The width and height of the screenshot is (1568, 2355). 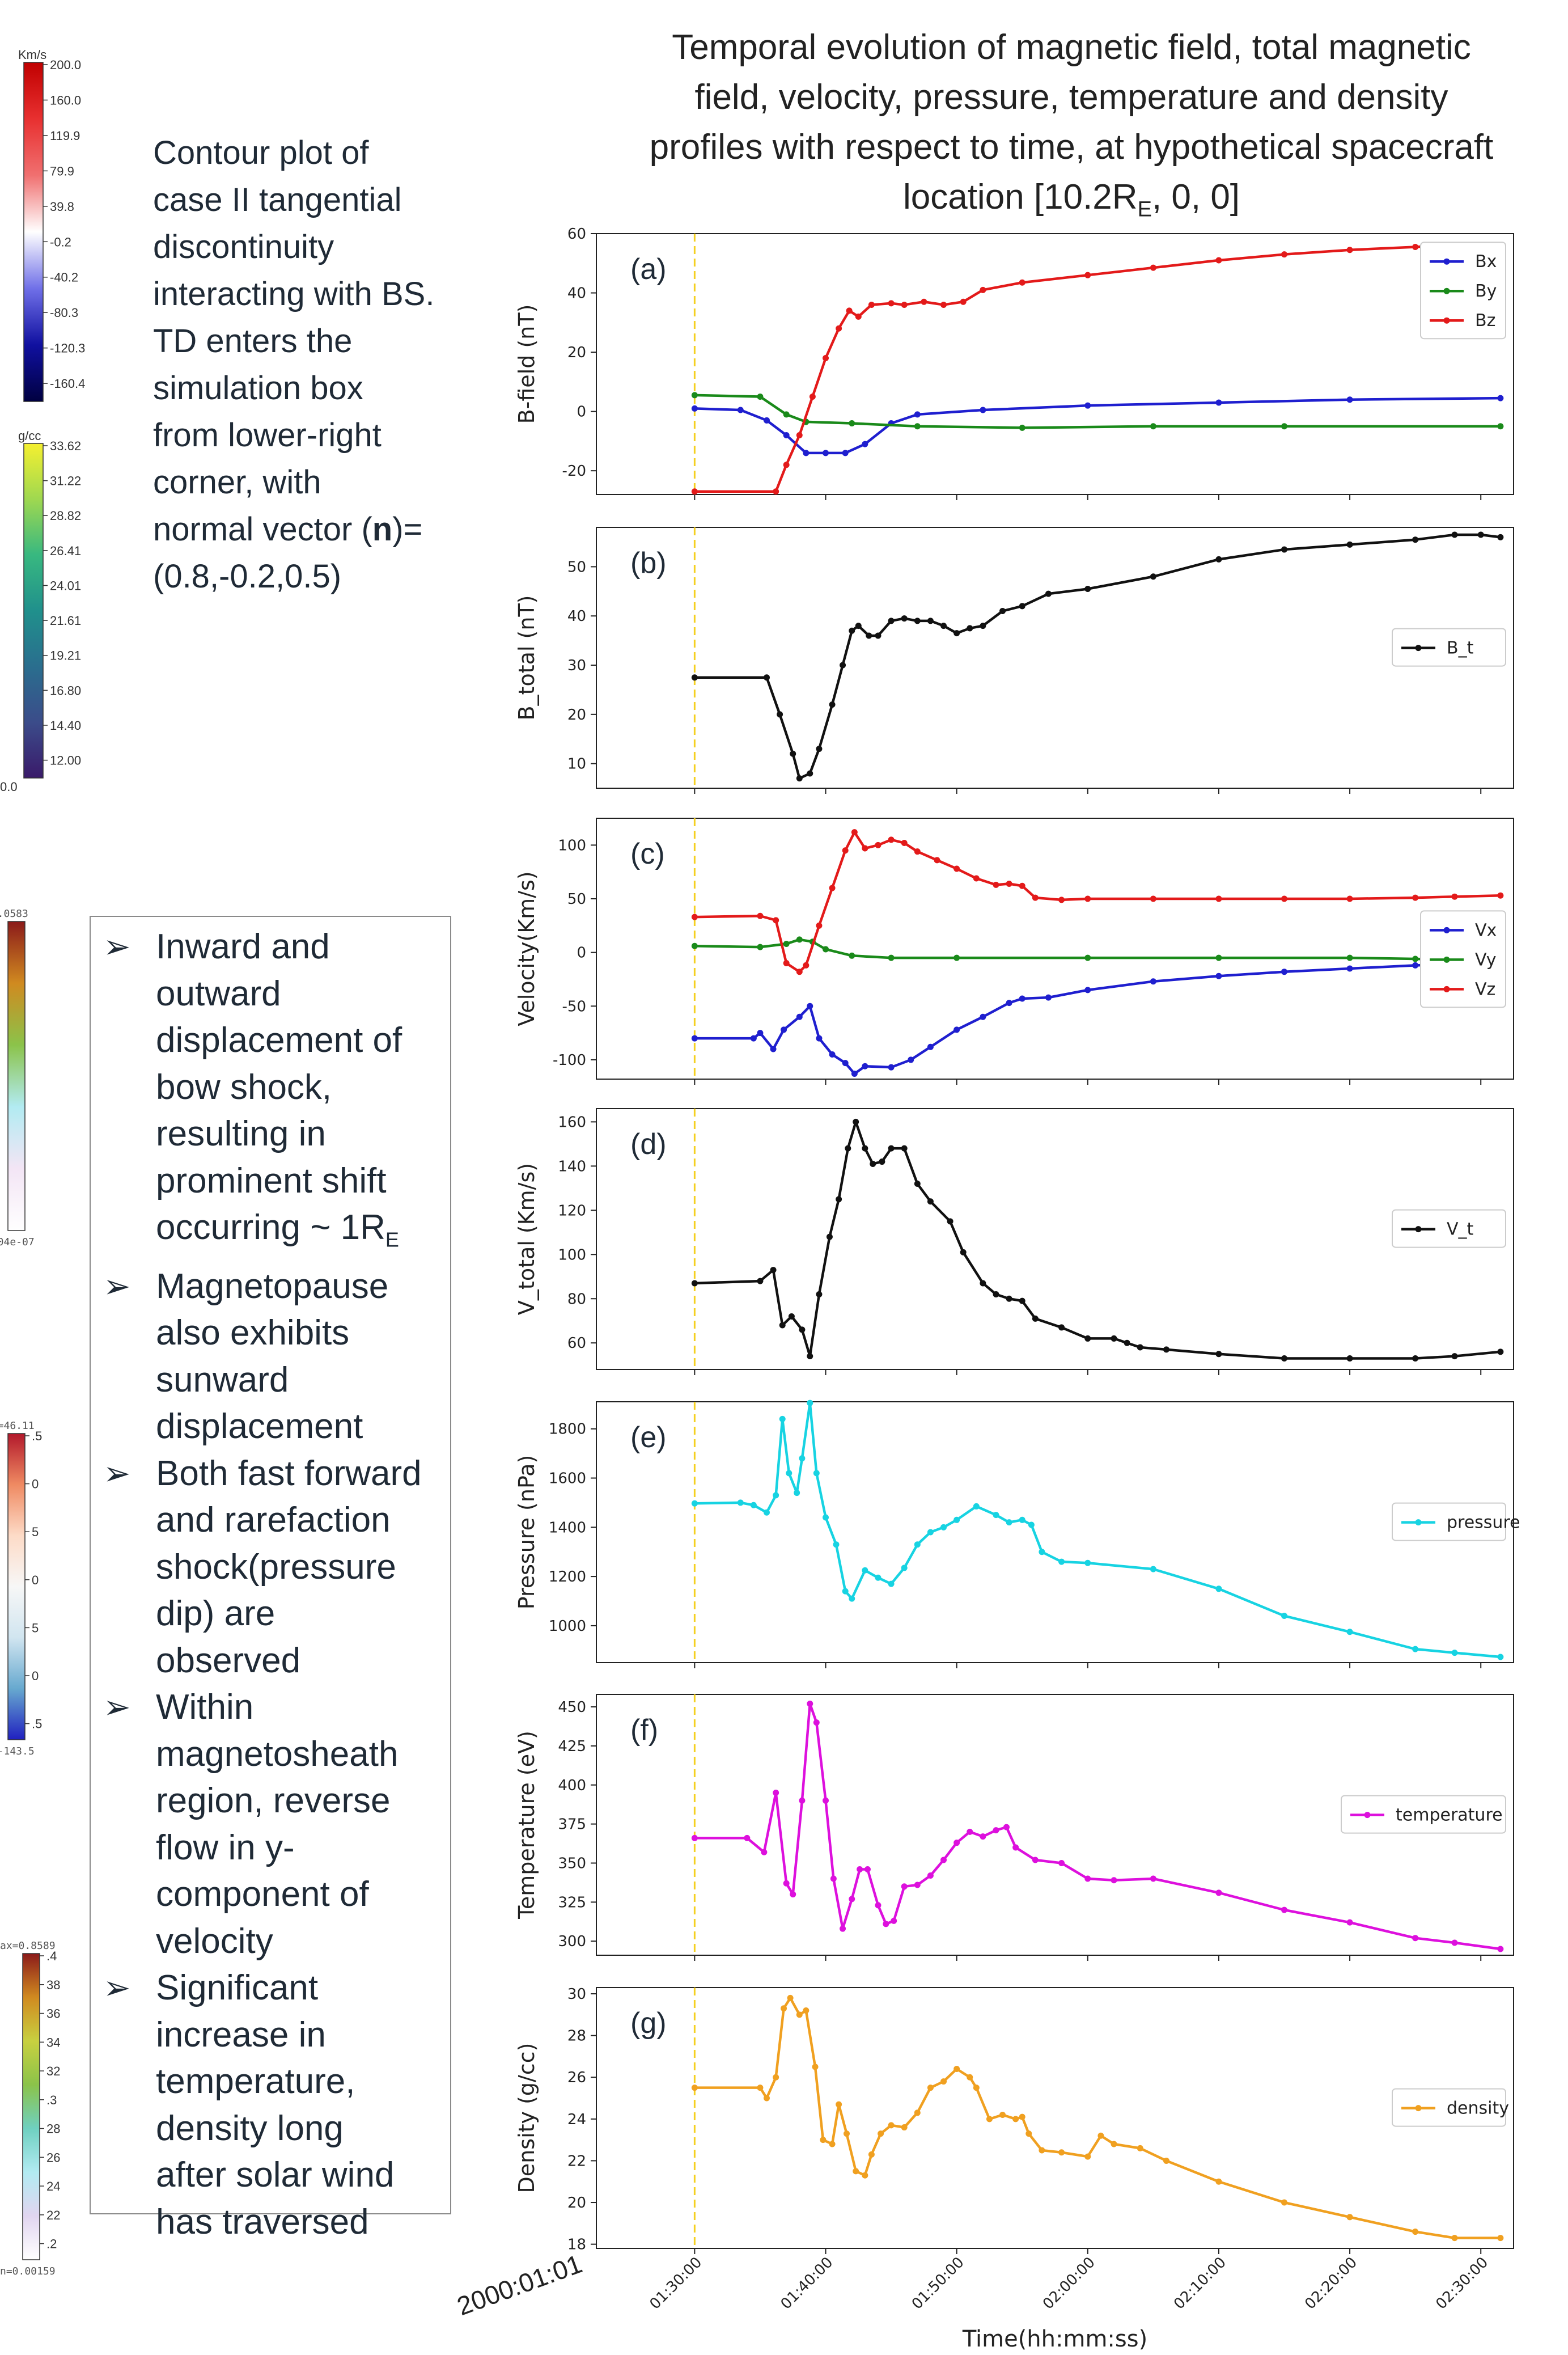 What do you see at coordinates (51, 2100) in the screenshot?
I see `colorbar-tick-label: .3` at bounding box center [51, 2100].